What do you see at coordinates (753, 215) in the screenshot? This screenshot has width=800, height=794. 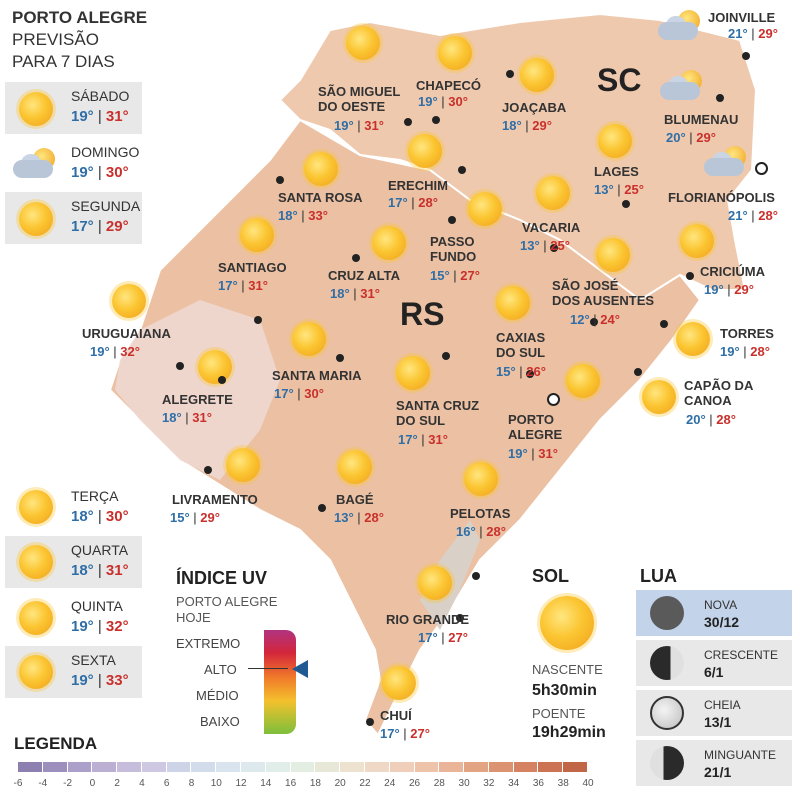 I see `city-temp: 21° | 28°` at bounding box center [753, 215].